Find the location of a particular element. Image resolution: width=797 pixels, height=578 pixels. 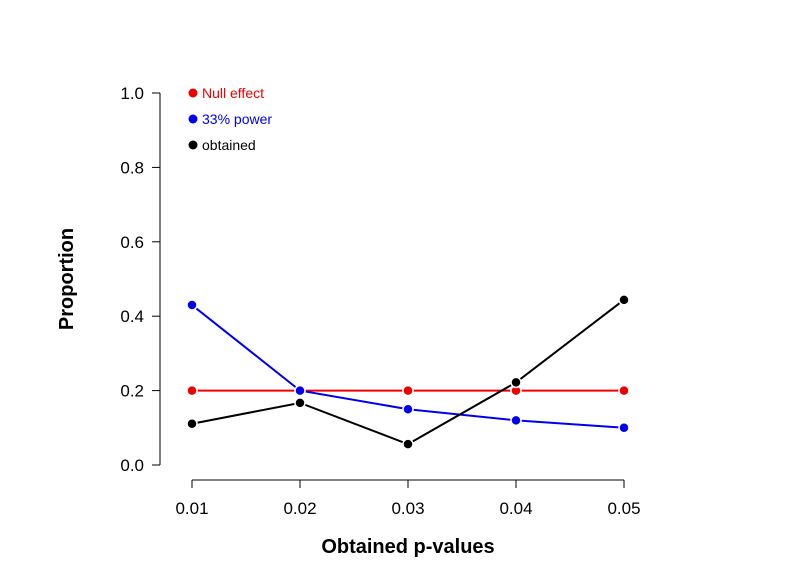

x-tick-label: 0.03 is located at coordinates (407, 508).